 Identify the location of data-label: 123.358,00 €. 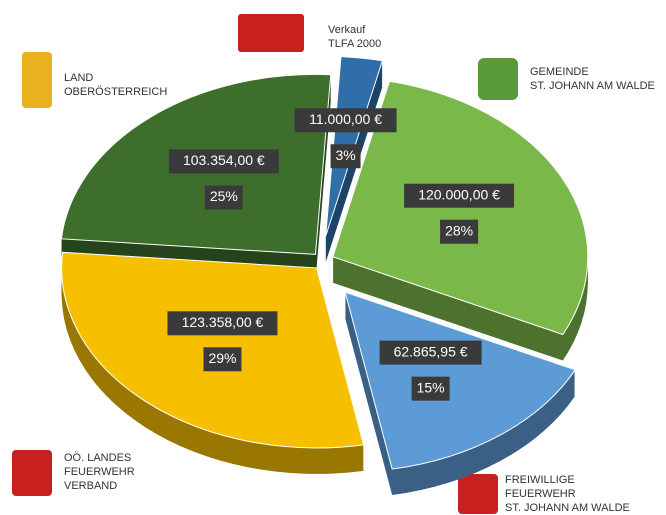
(223, 322).